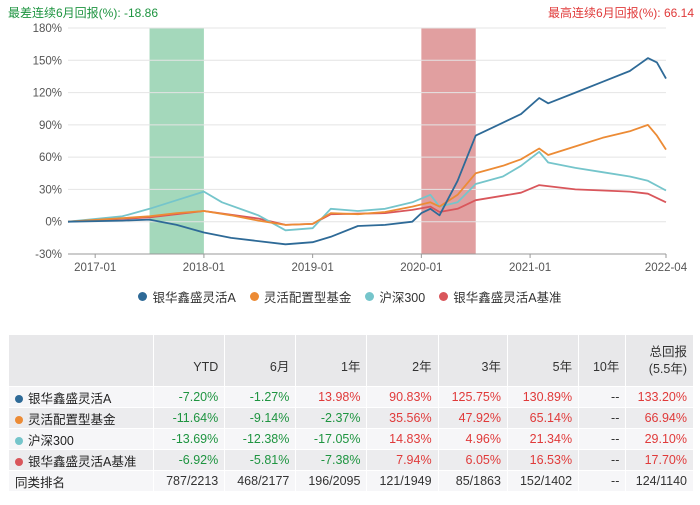  I want to click on y-tick-label: 90%, so click(50, 126).